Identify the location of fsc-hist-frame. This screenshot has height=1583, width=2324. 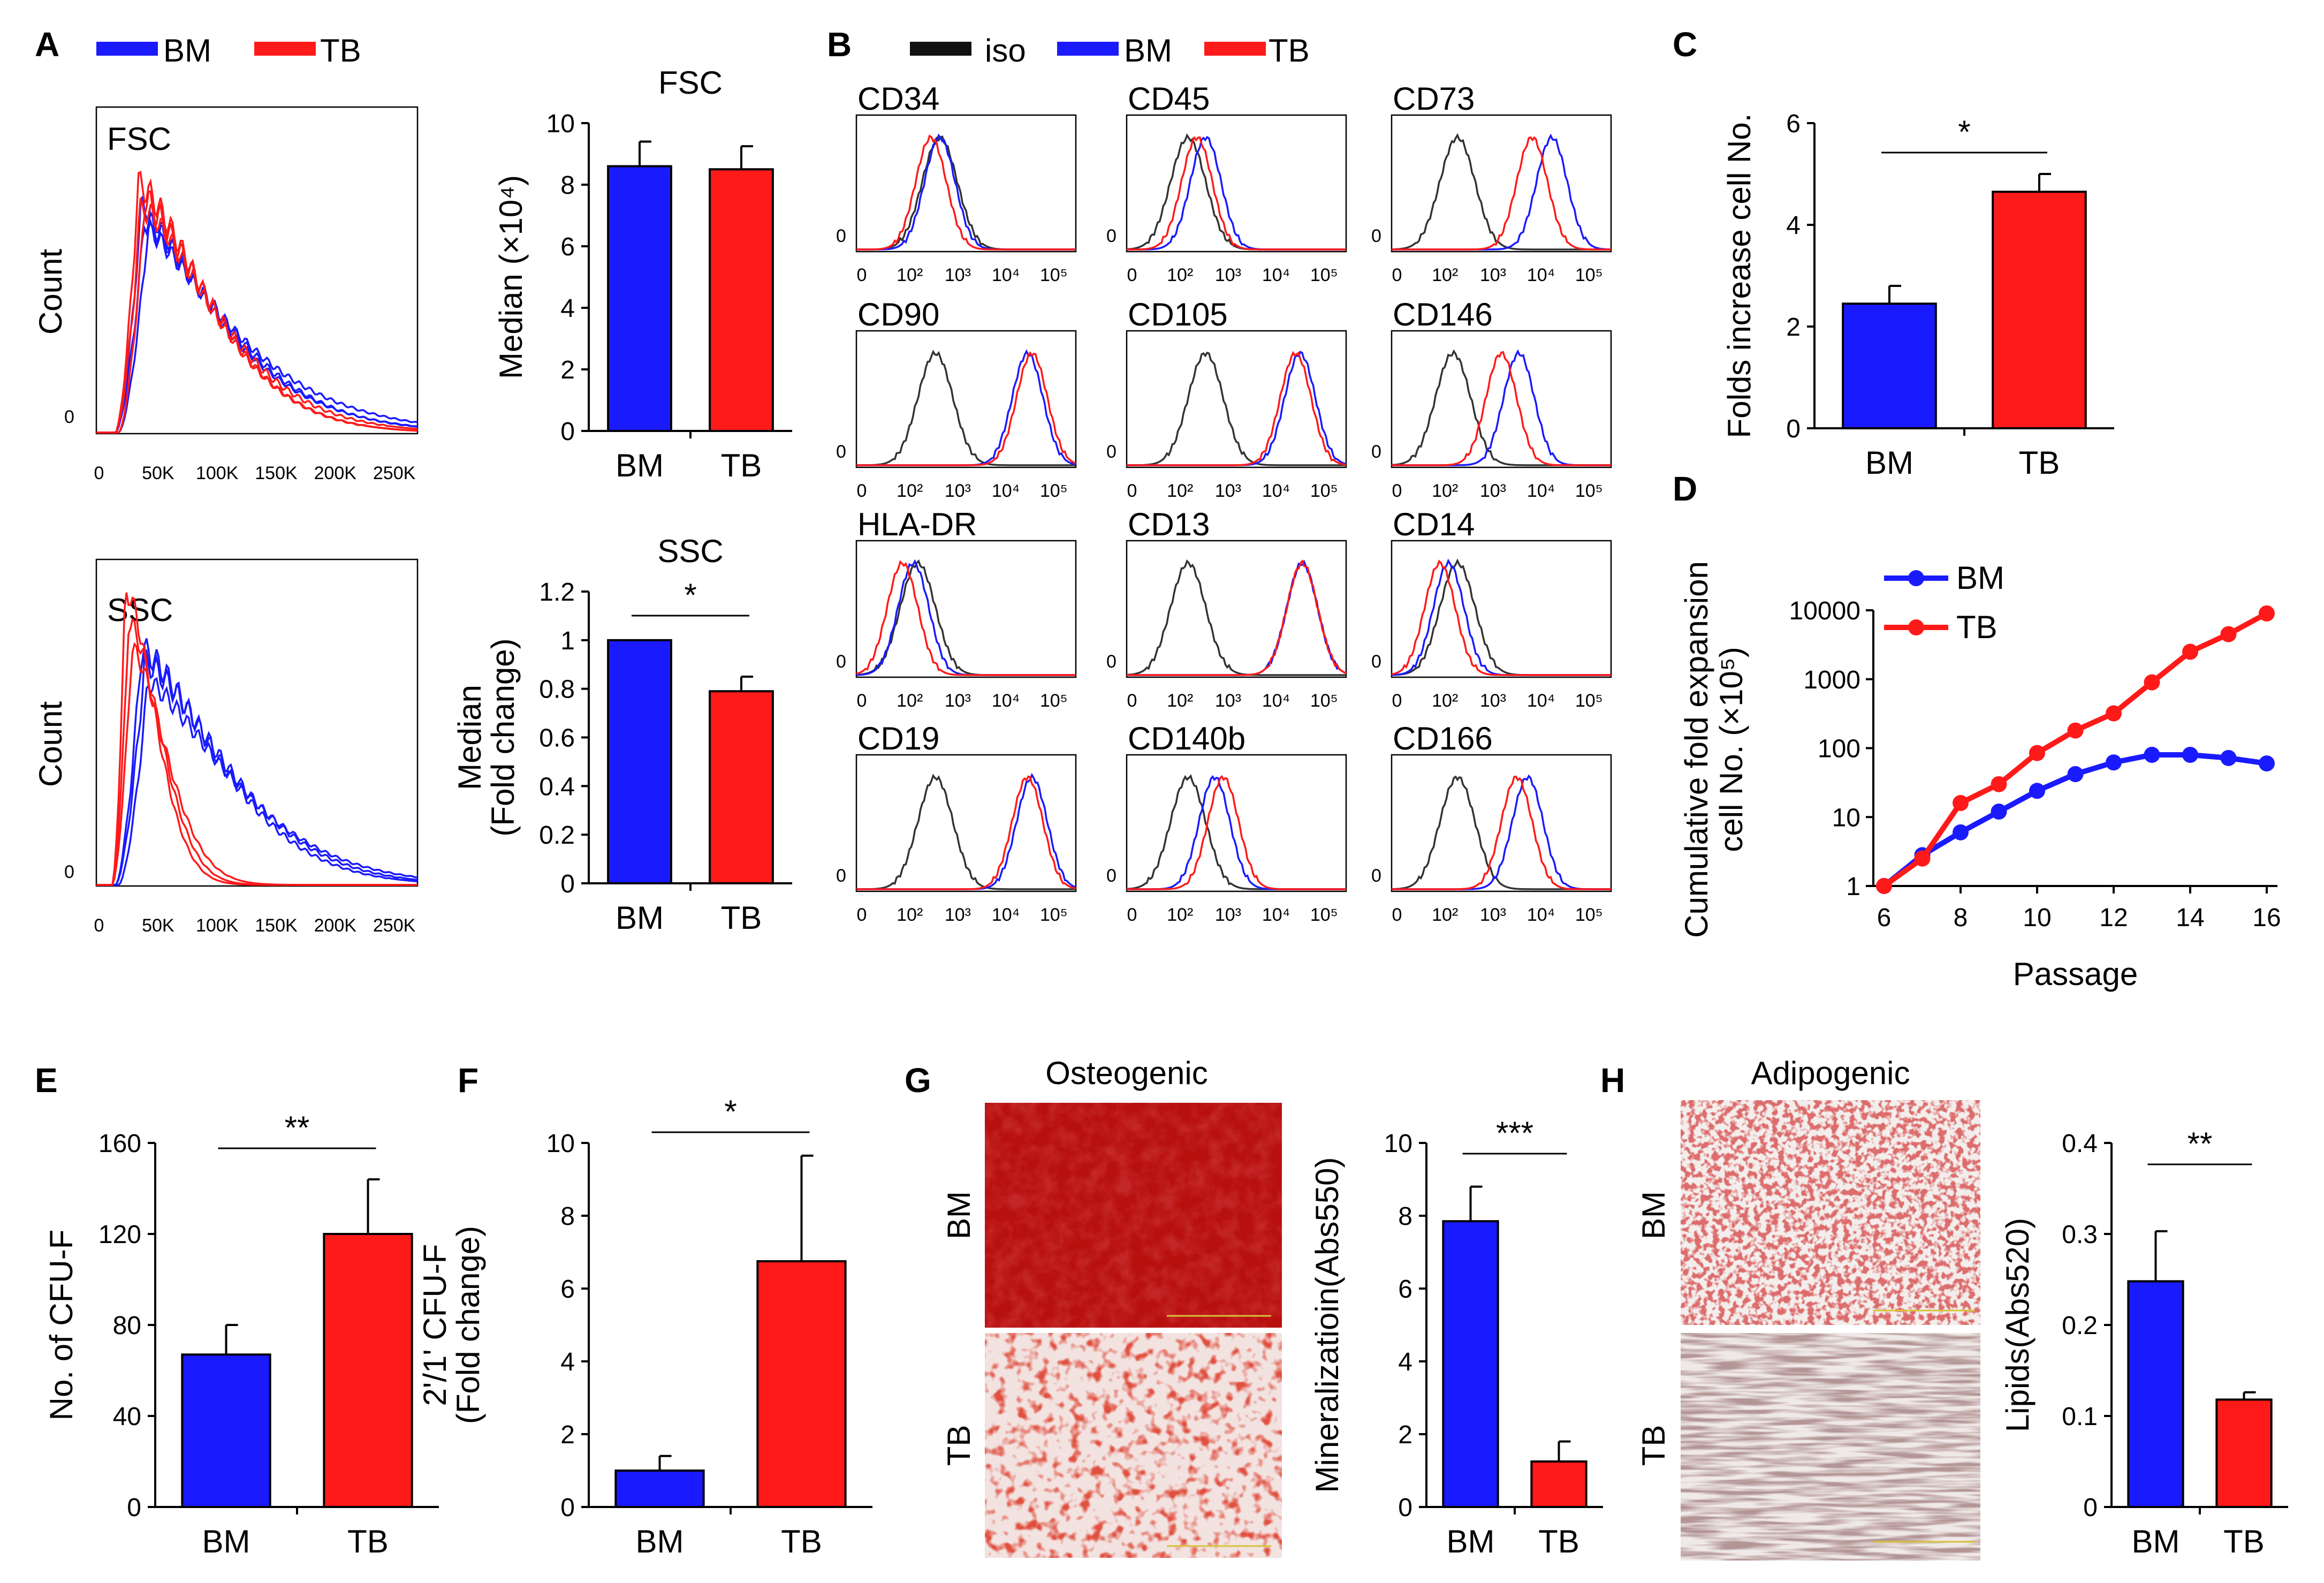
(257, 270).